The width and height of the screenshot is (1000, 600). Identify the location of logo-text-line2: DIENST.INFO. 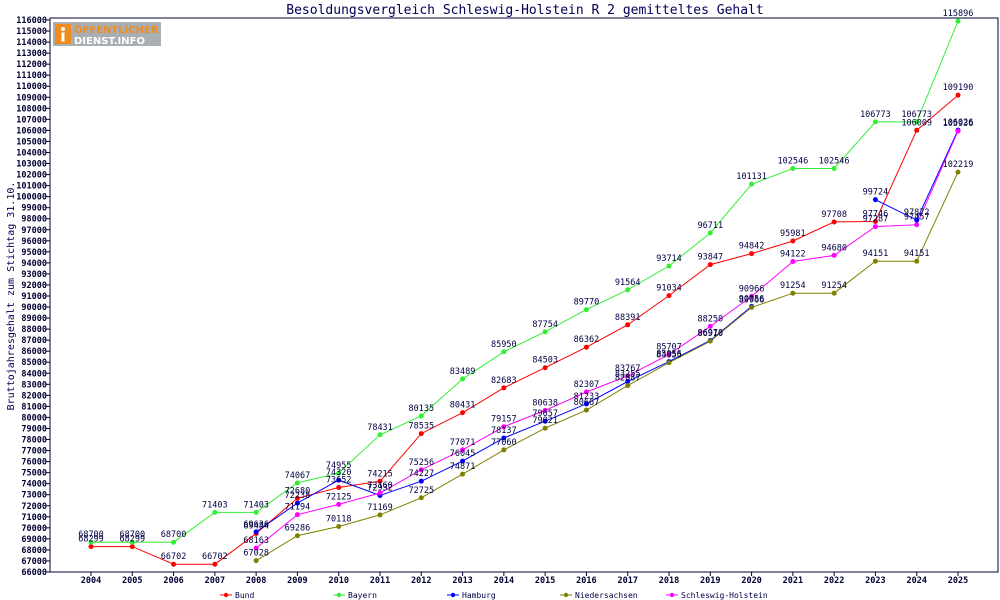
(109, 41).